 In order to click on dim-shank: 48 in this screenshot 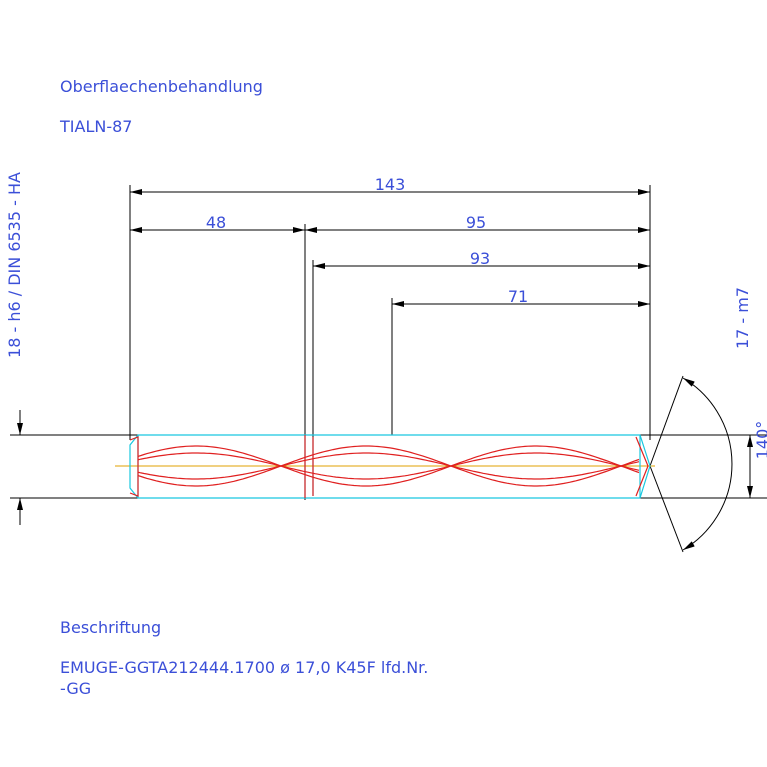, I will do `click(216, 222)`.